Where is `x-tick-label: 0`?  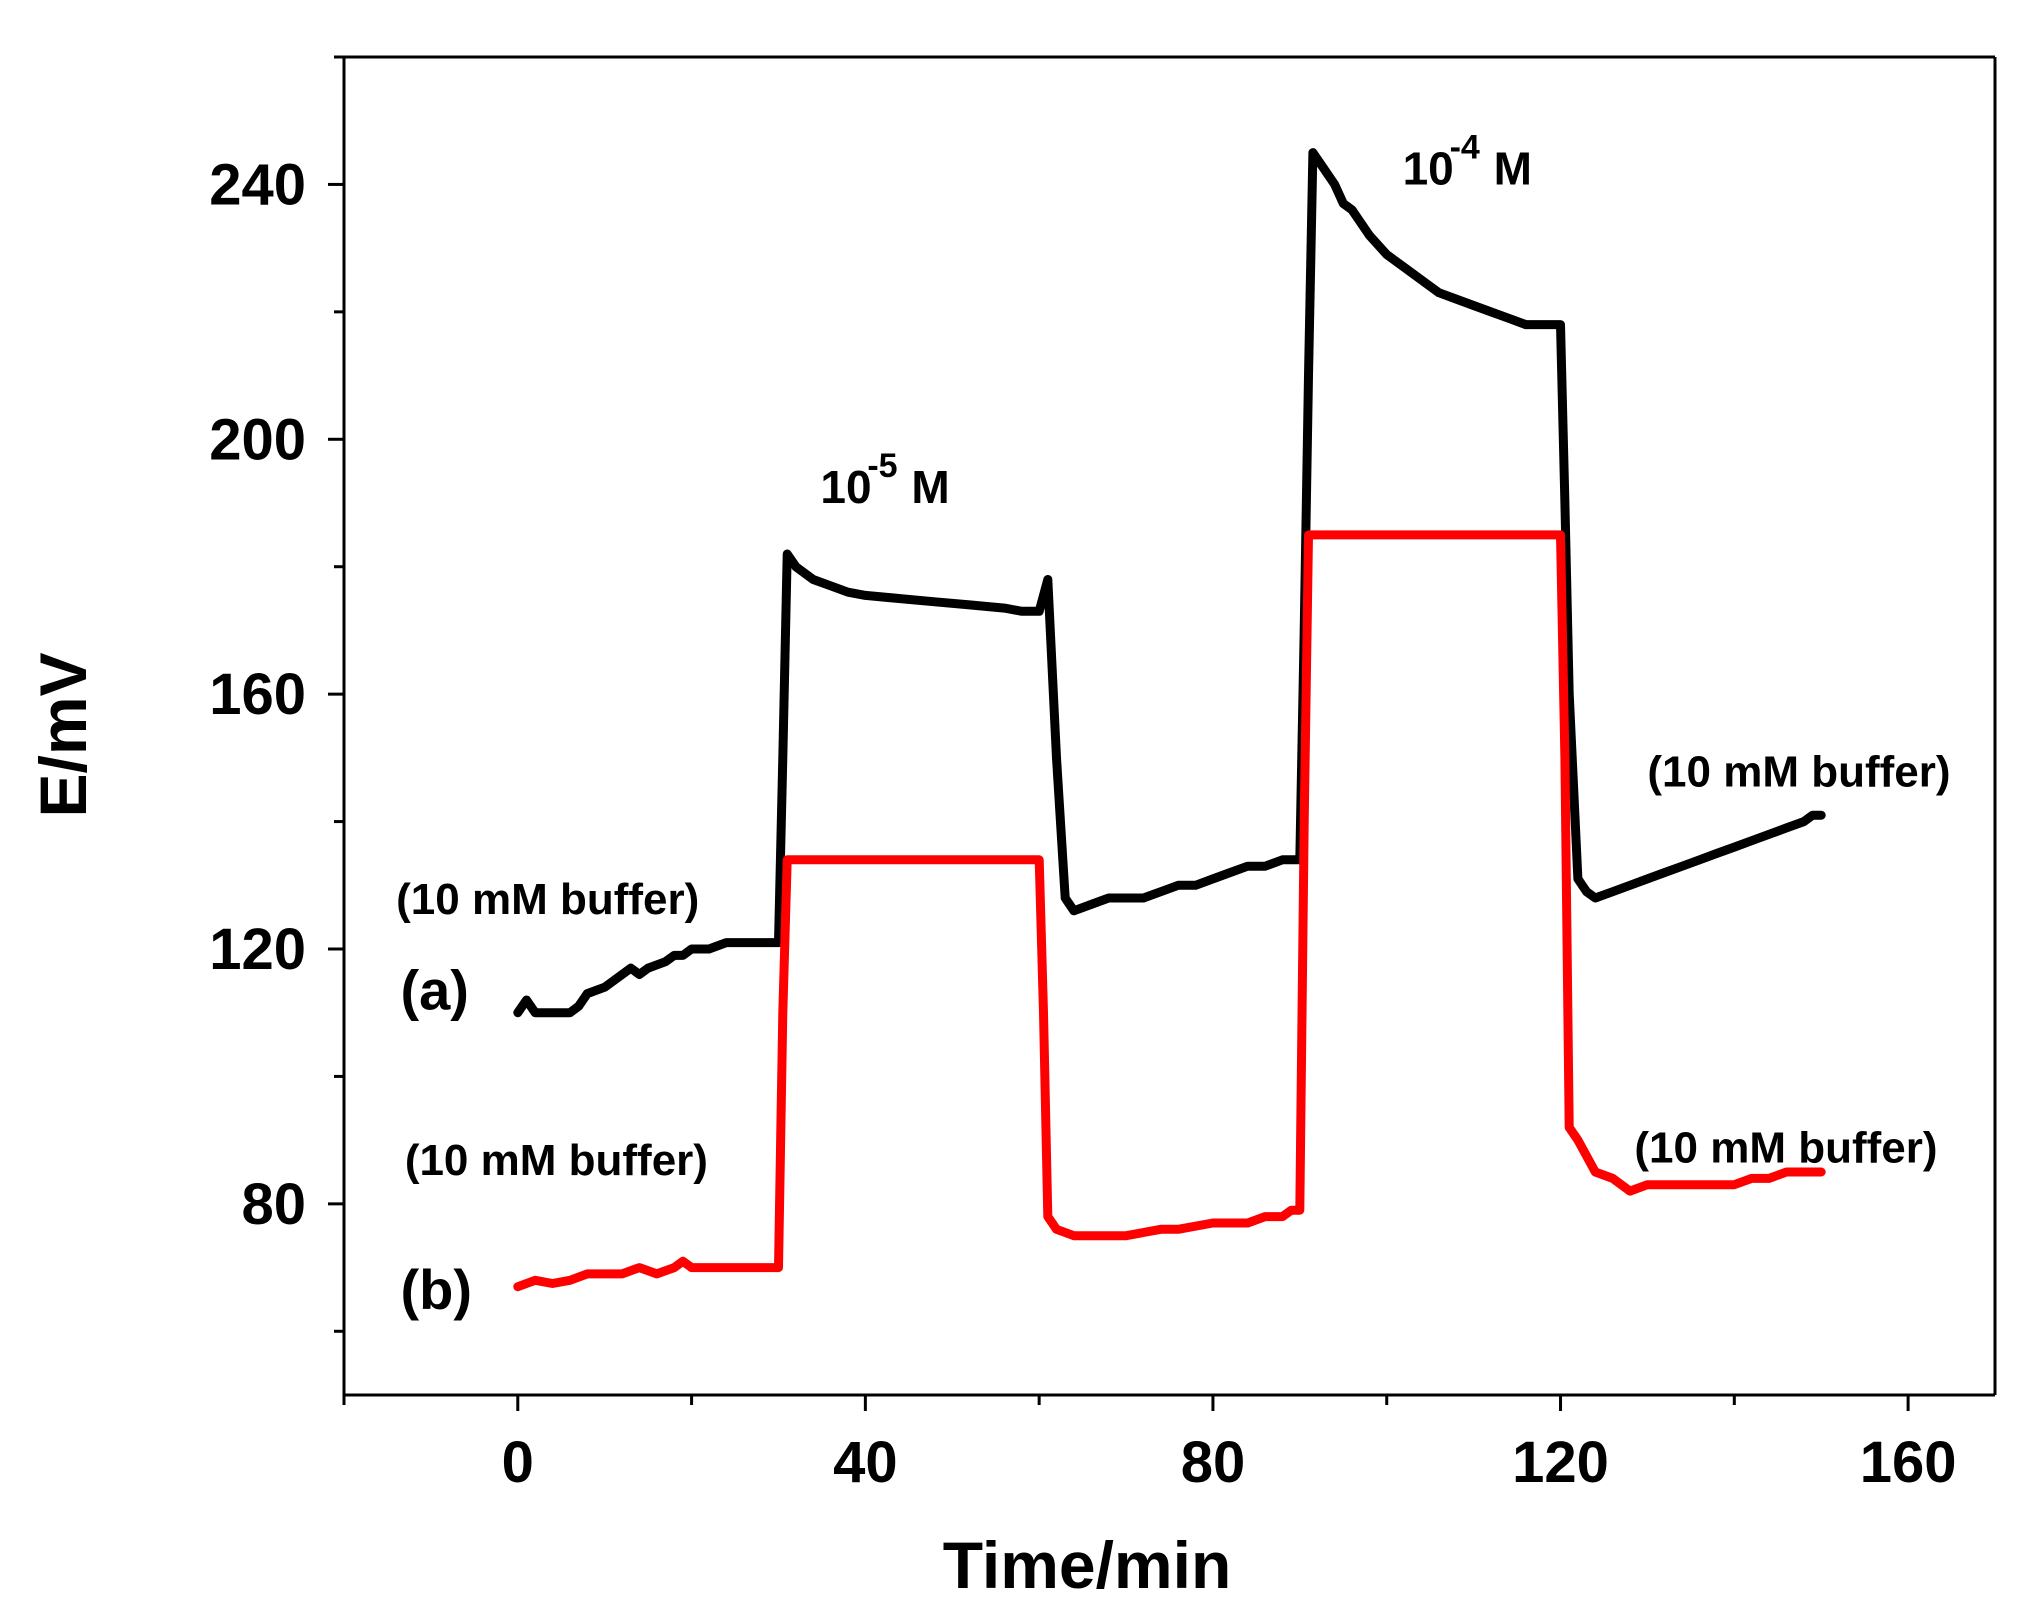 x-tick-label: 0 is located at coordinates (518, 1462).